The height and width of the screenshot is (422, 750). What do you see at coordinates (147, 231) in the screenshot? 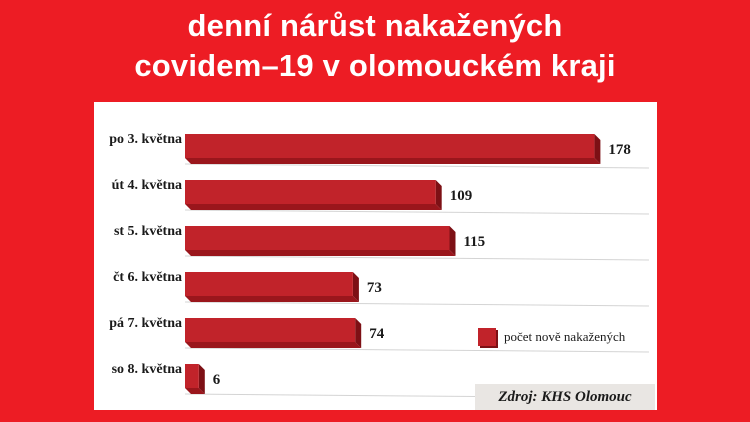
I see `category-label: st 5. května` at bounding box center [147, 231].